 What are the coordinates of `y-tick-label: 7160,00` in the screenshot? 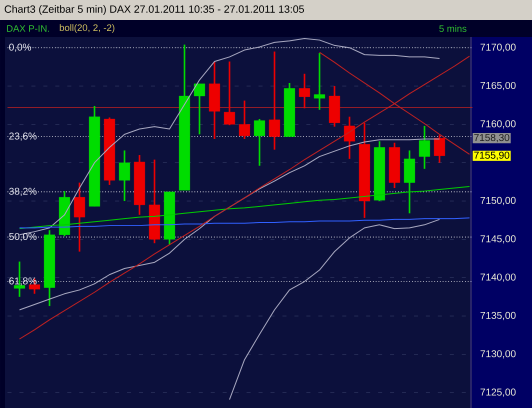 It's located at (498, 124).